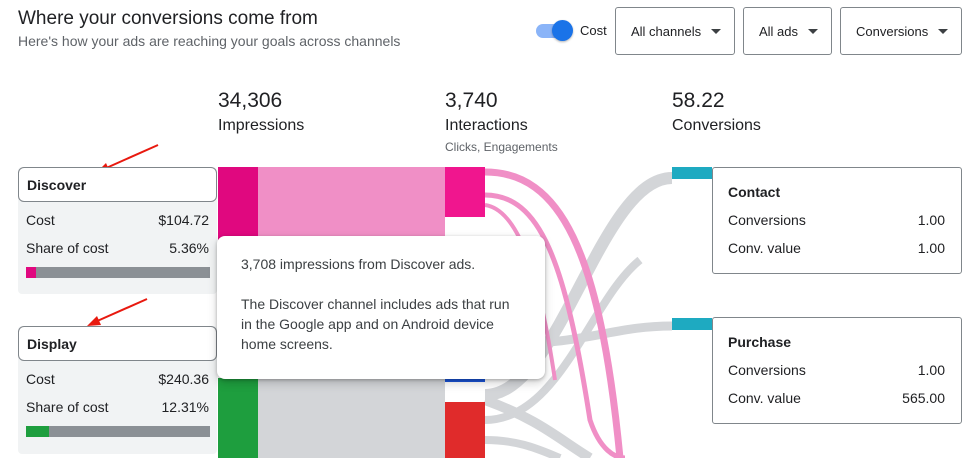 The height and width of the screenshot is (458, 965). I want to click on cost-row: Cost $240.36, so click(117, 379).